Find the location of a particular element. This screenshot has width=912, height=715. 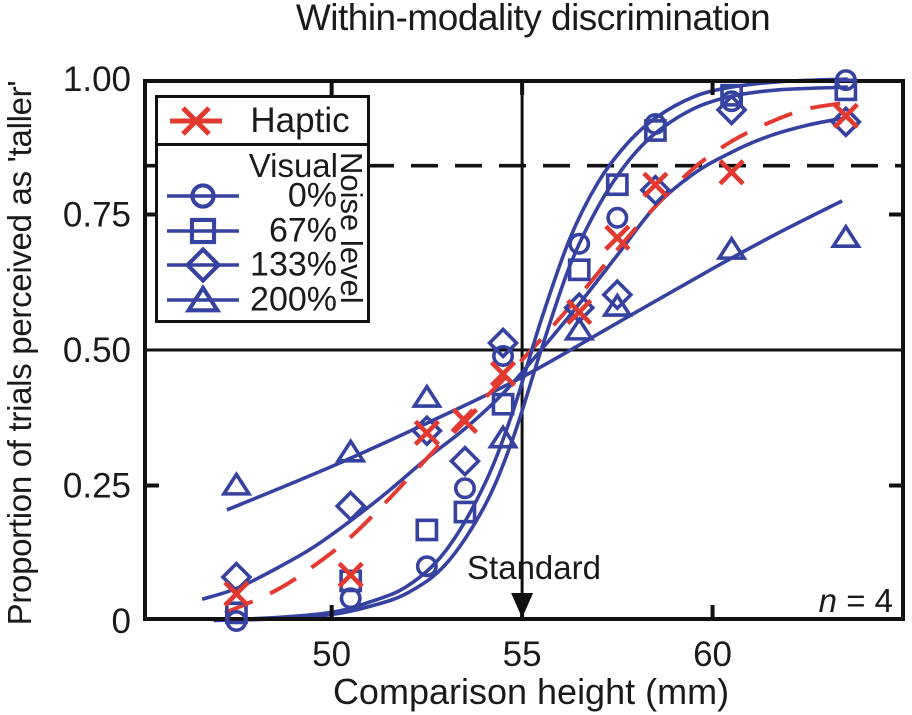

triangle-legend-icon is located at coordinates (203, 297).